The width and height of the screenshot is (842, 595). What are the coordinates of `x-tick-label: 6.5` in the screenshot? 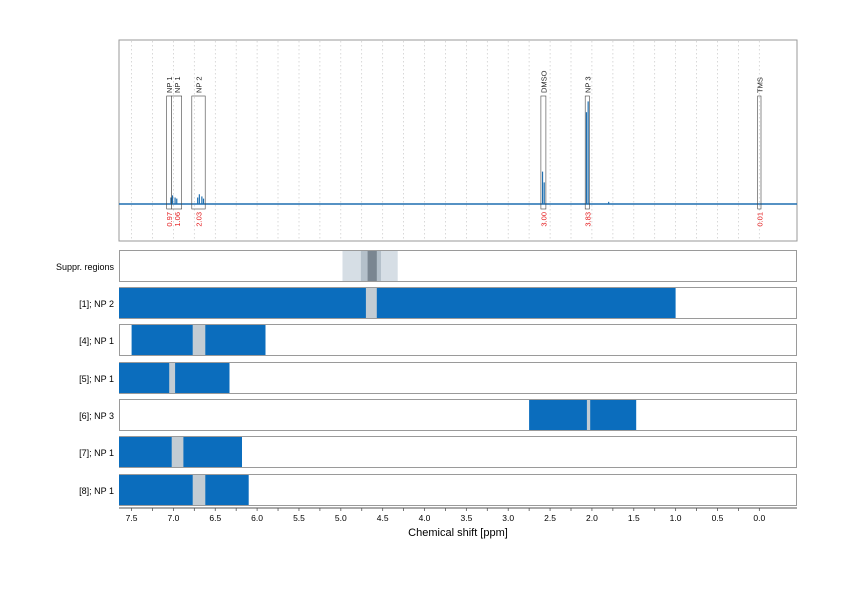 It's located at (215, 518).